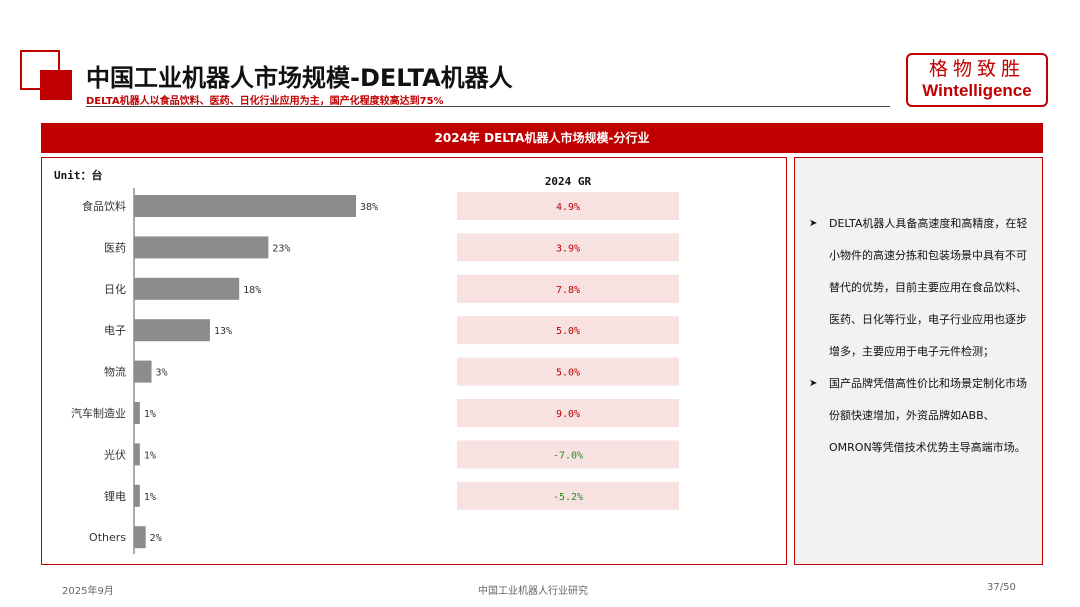 This screenshot has height=607, width=1080. What do you see at coordinates (1001, 587) in the screenshot?
I see `footer-page-number: 37/50` at bounding box center [1001, 587].